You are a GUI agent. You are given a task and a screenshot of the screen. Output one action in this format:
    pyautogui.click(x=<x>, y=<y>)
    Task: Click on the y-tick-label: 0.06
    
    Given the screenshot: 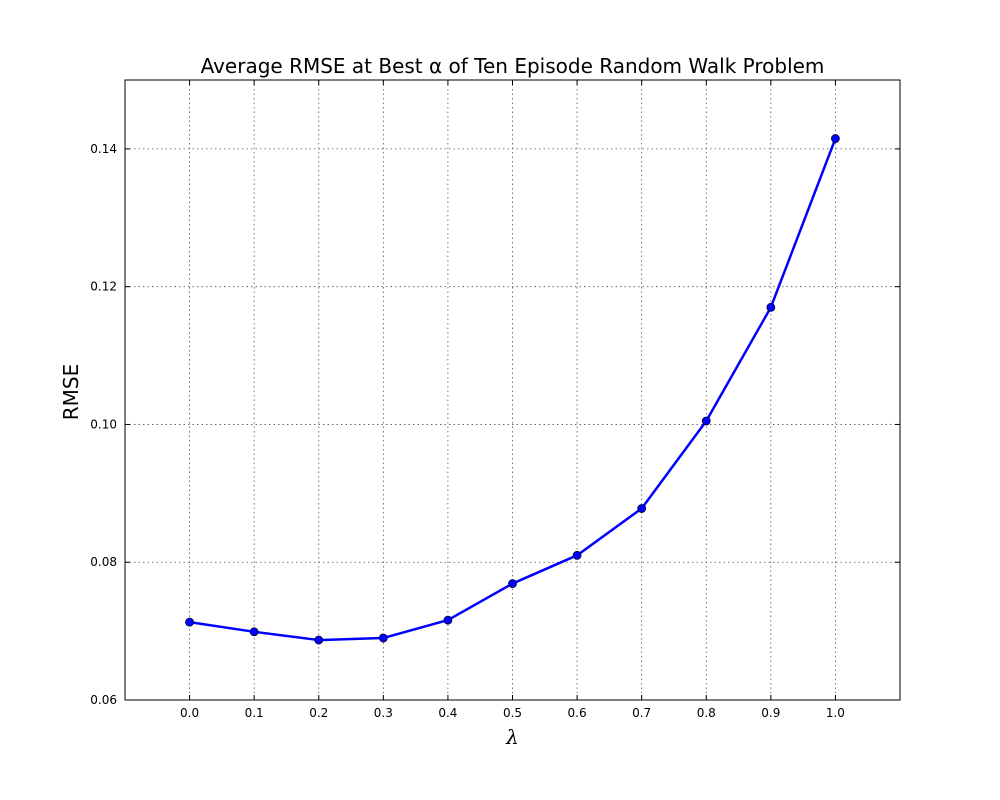 What is the action you would take?
    pyautogui.click(x=103, y=700)
    